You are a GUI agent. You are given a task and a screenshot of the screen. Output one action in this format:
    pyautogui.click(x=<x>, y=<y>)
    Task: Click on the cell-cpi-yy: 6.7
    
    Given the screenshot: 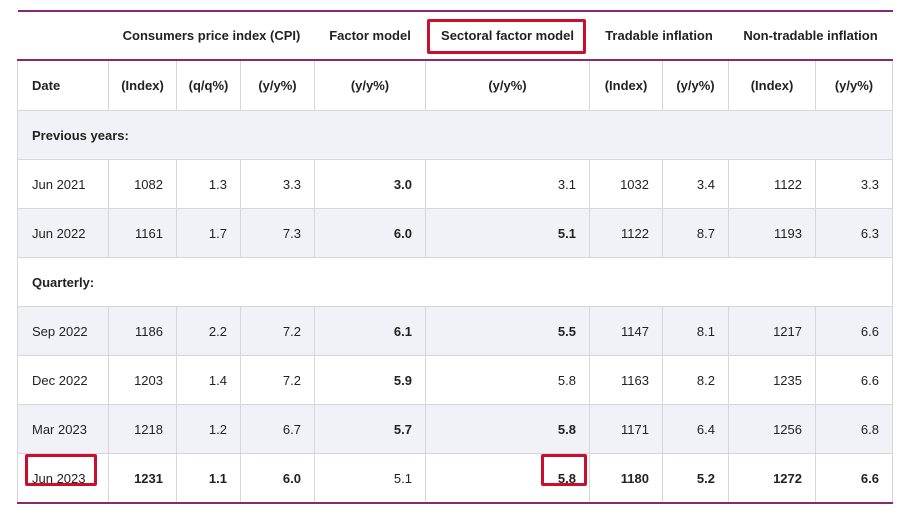 What is the action you would take?
    pyautogui.click(x=277, y=429)
    